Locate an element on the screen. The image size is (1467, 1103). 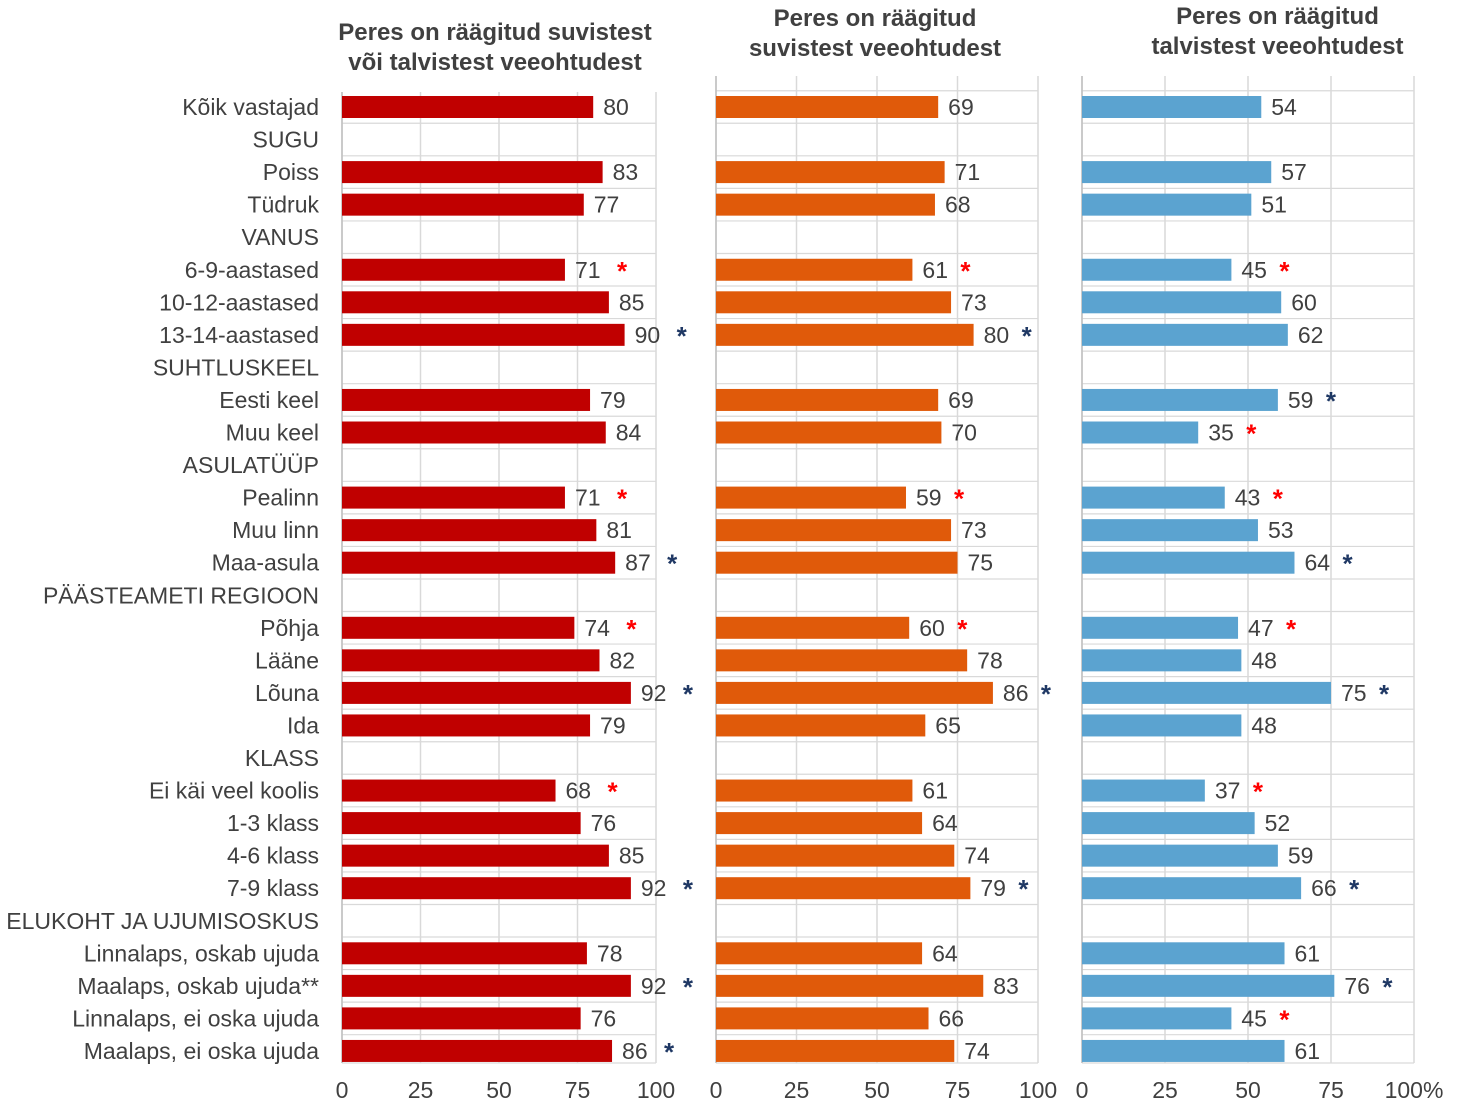
data-label-p1-linnalaps-oskab-ujuda: 64 is located at coordinates (945, 953).